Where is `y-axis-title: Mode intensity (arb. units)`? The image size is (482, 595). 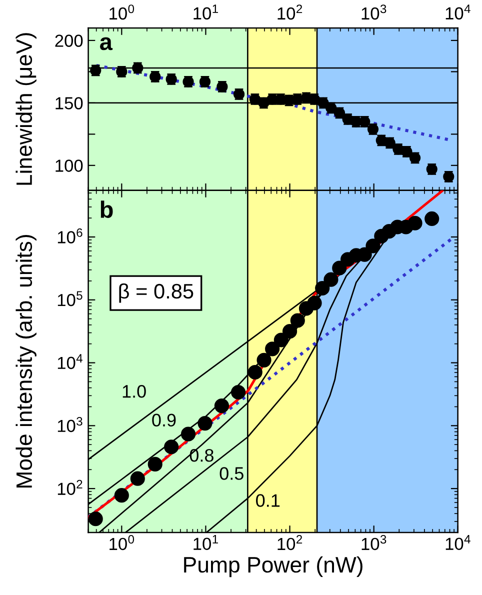 y-axis-title: Mode intensity (arb. units) is located at coordinates (26, 361).